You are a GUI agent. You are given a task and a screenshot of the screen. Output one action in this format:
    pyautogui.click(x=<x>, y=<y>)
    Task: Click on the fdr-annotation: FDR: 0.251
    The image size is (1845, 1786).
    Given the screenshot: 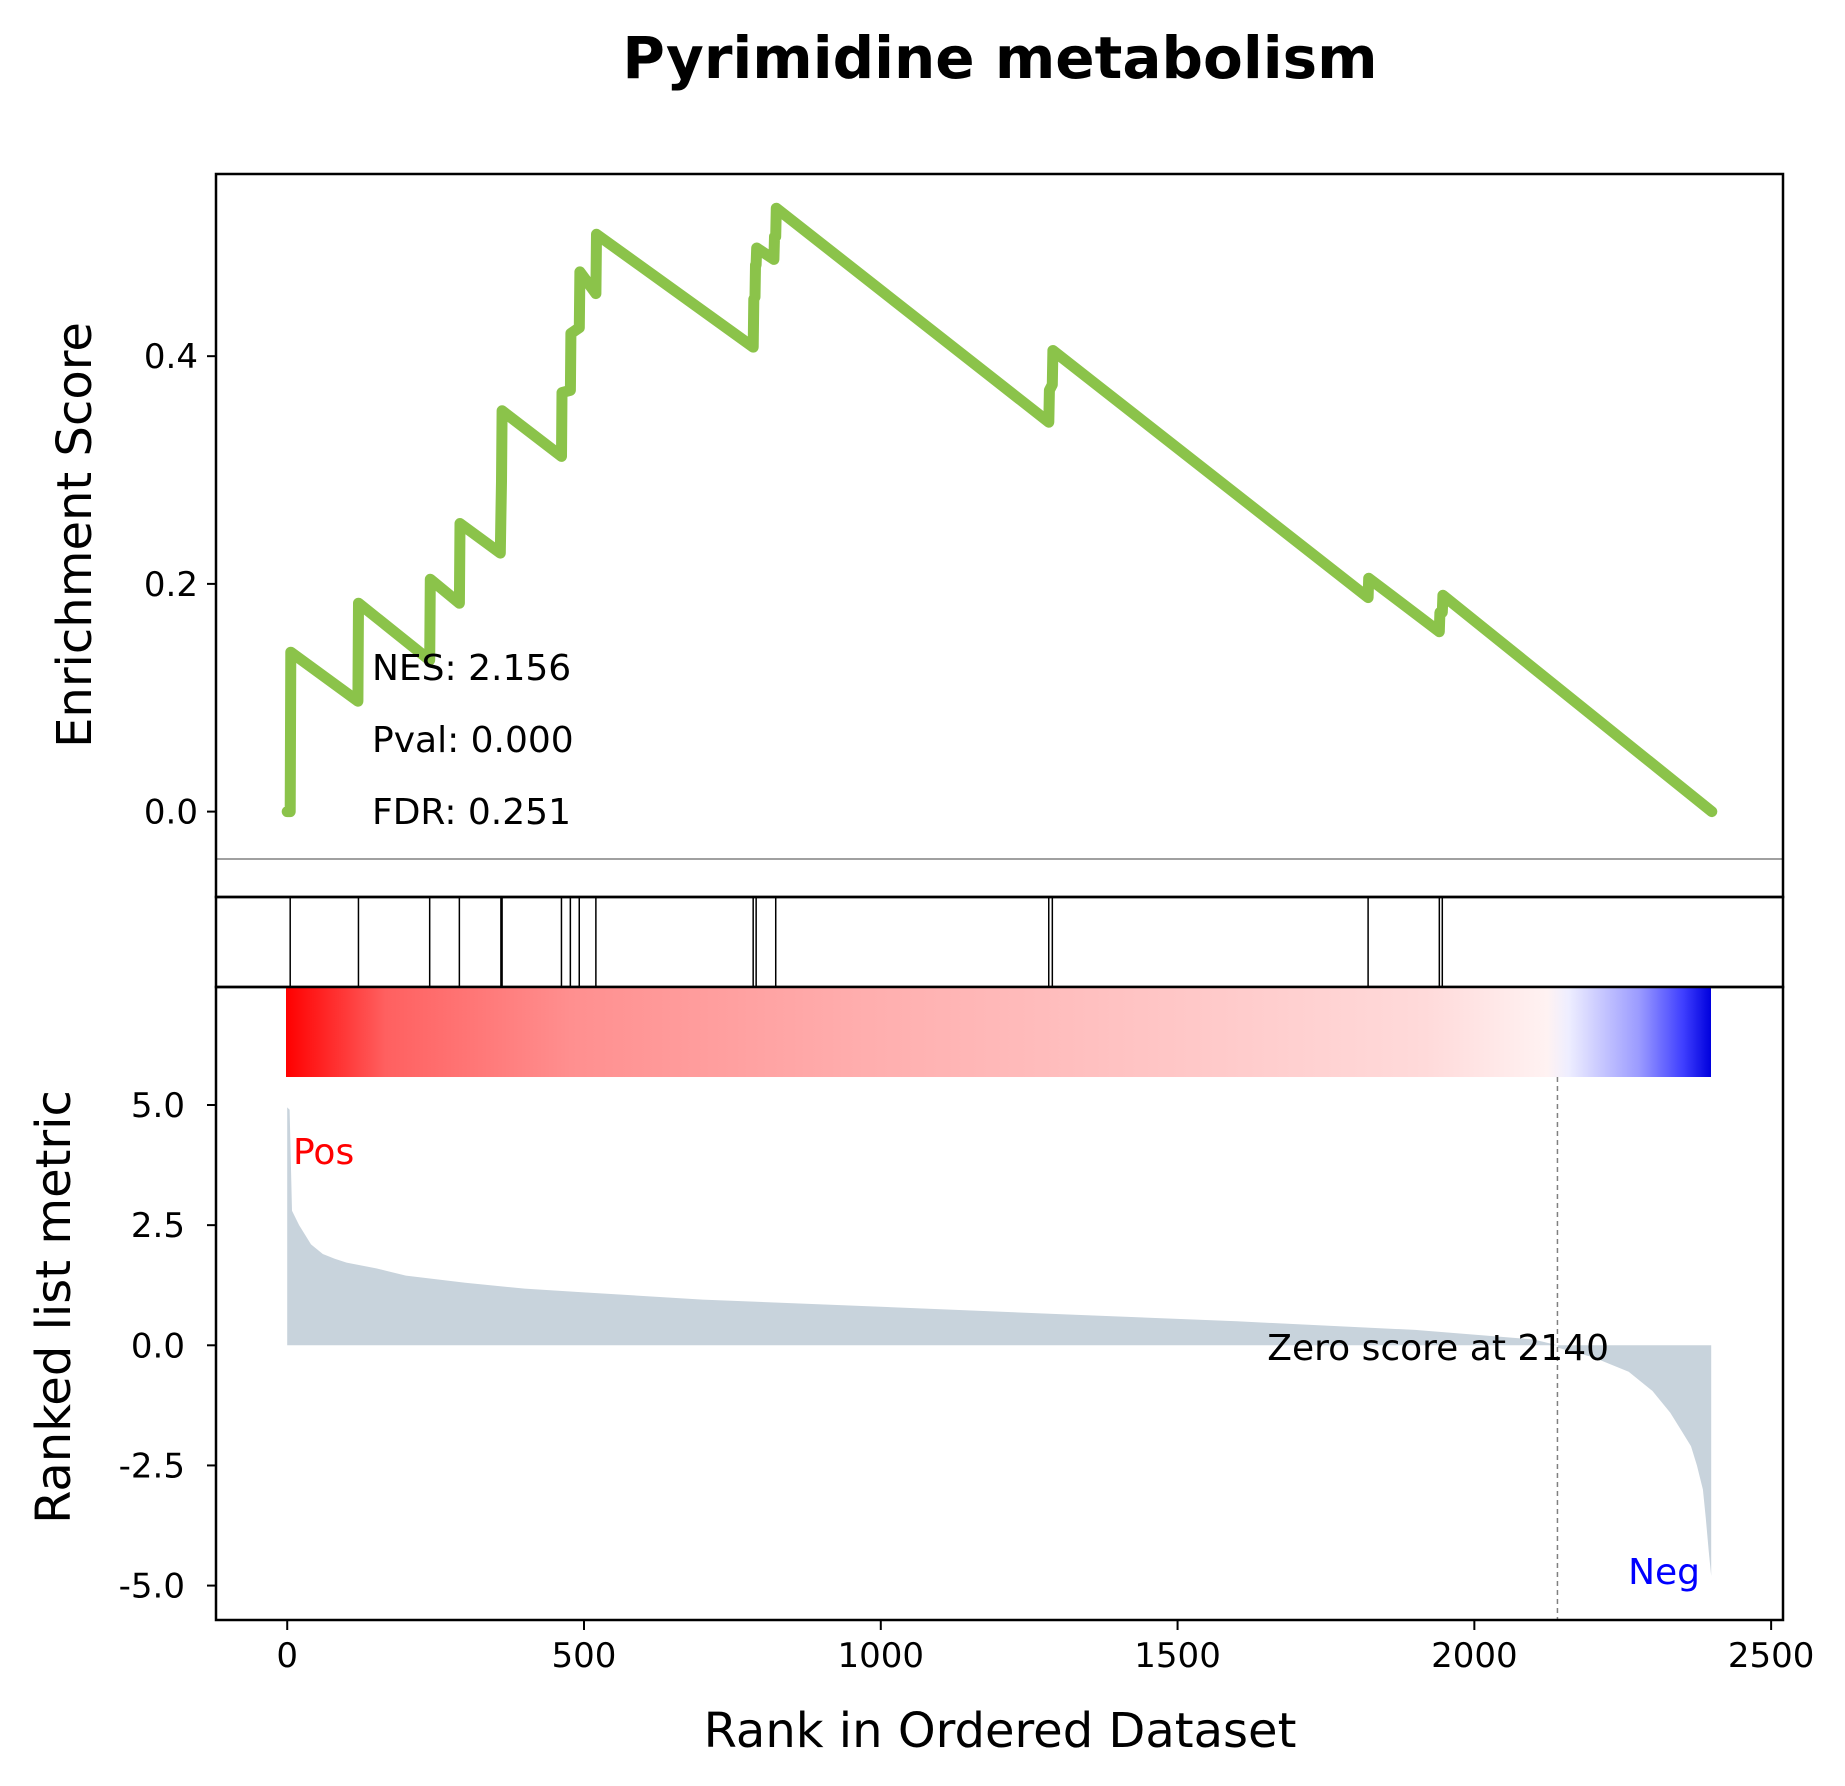 What is the action you would take?
    pyautogui.click(x=471, y=812)
    